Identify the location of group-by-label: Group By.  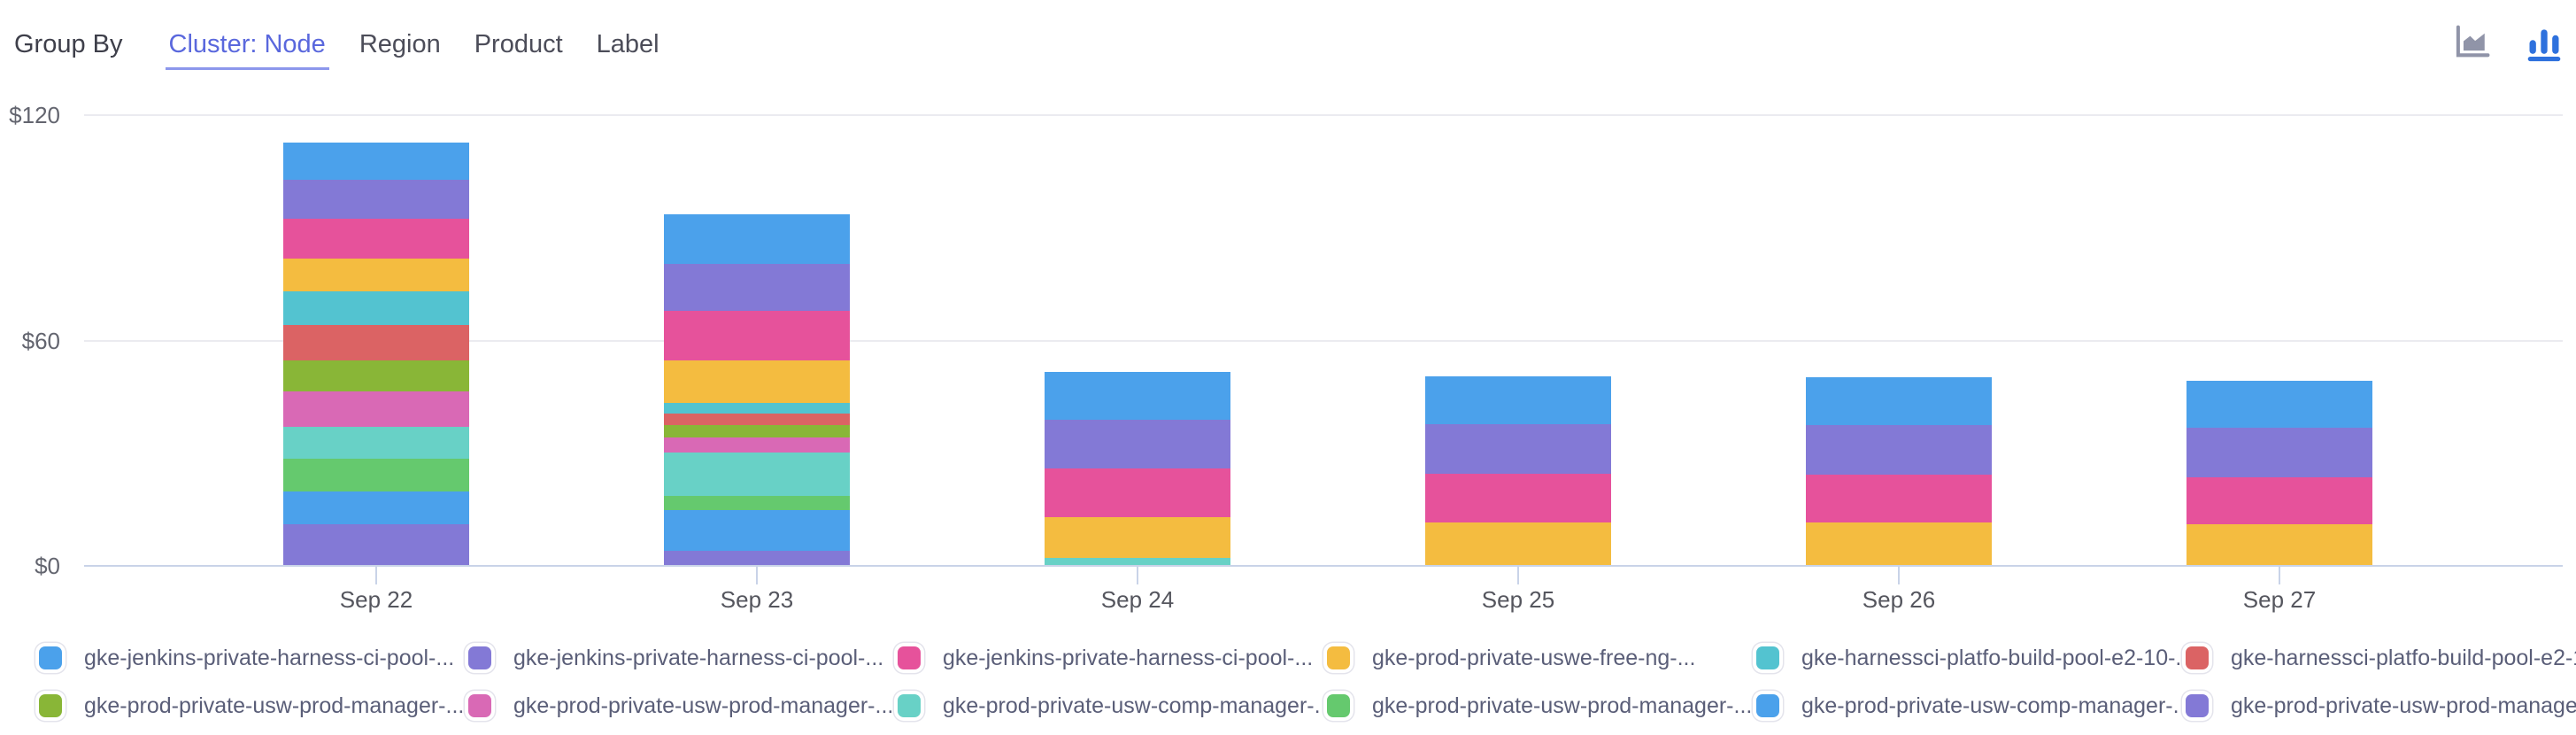
(68, 44).